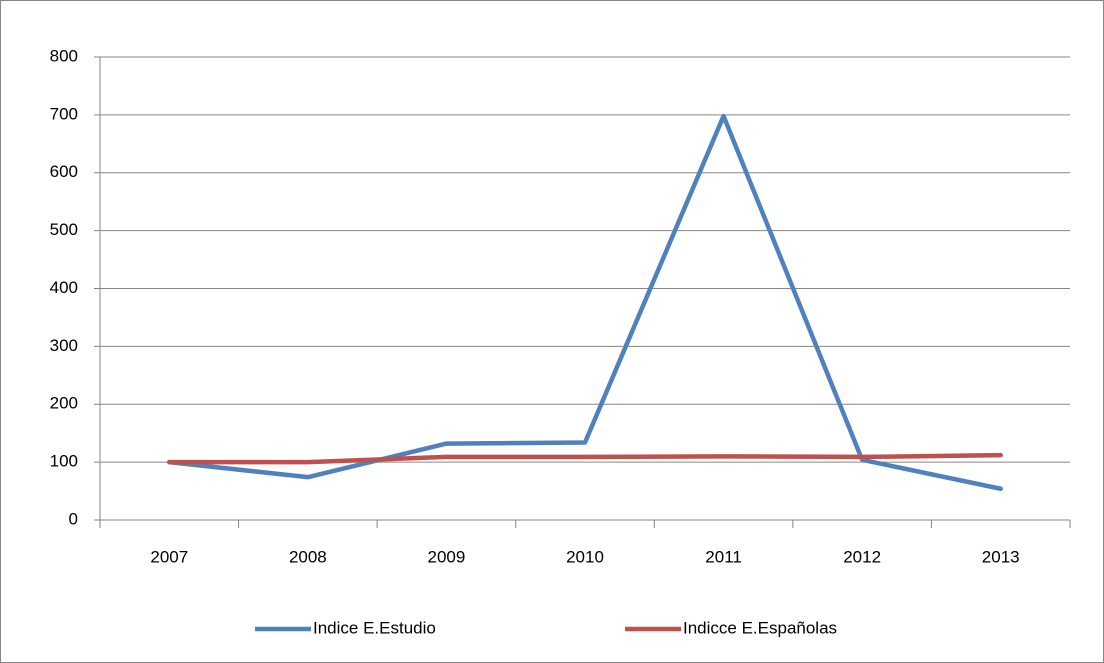  Describe the element at coordinates (64, 229) in the screenshot. I see `y-tick-label: 500` at that location.